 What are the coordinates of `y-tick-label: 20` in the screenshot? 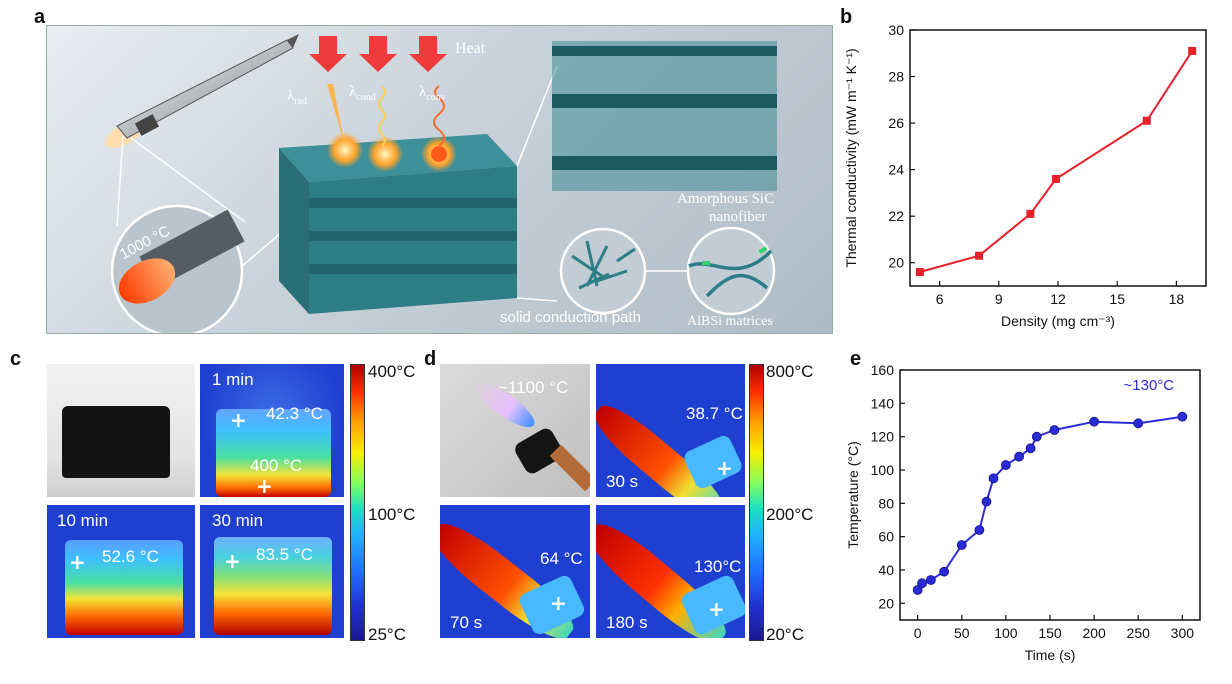 It's located at (896, 263).